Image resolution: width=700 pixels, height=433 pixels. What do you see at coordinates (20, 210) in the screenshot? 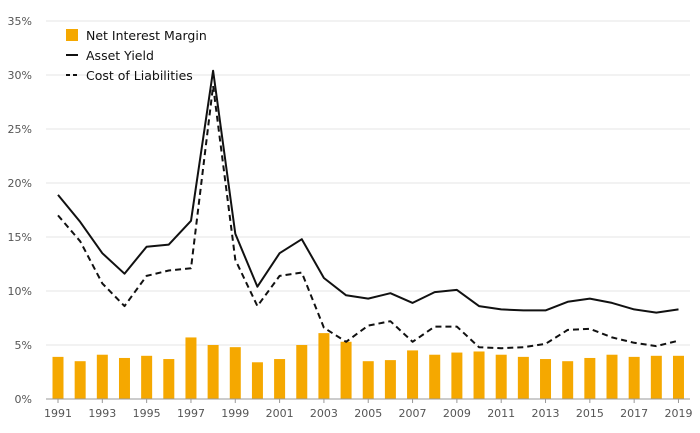
I see `y-axis-tick-labels: 0% 5% 10% 15% 20% 25% 30% 35%` at bounding box center [20, 210].